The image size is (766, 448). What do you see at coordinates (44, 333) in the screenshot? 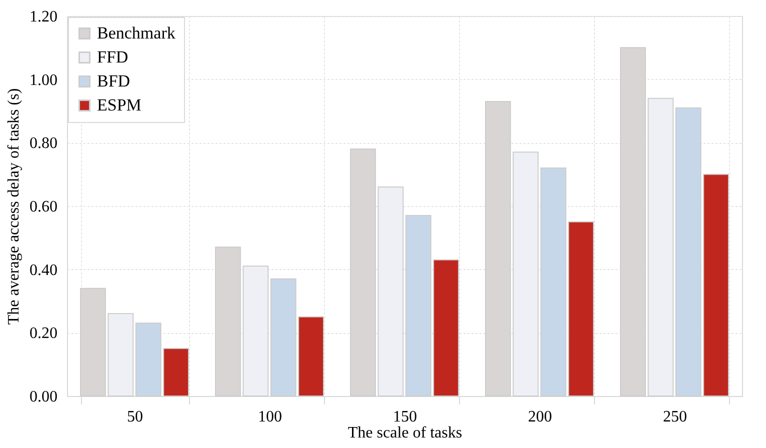
I see `y-tick-label: 0.20` at bounding box center [44, 333].